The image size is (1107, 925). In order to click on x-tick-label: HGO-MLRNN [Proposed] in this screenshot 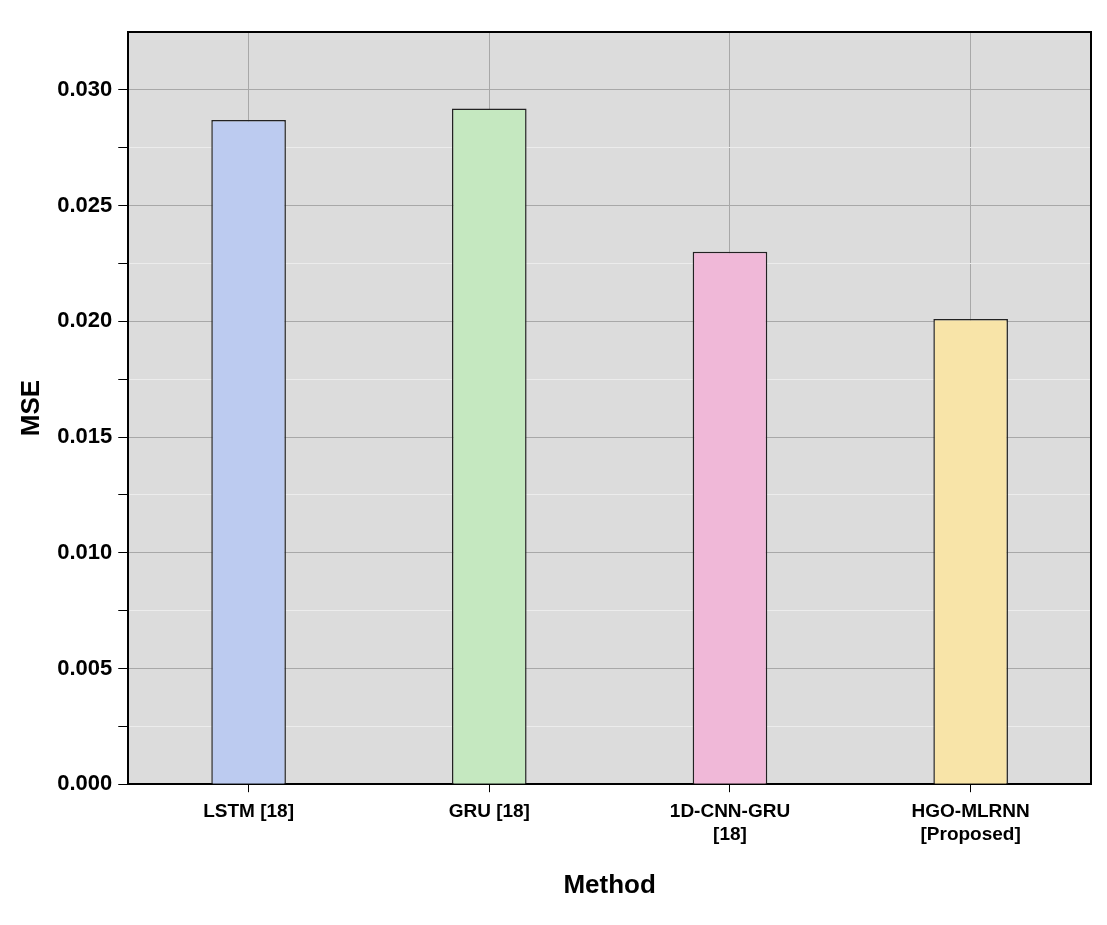, I will do `click(970, 821)`.